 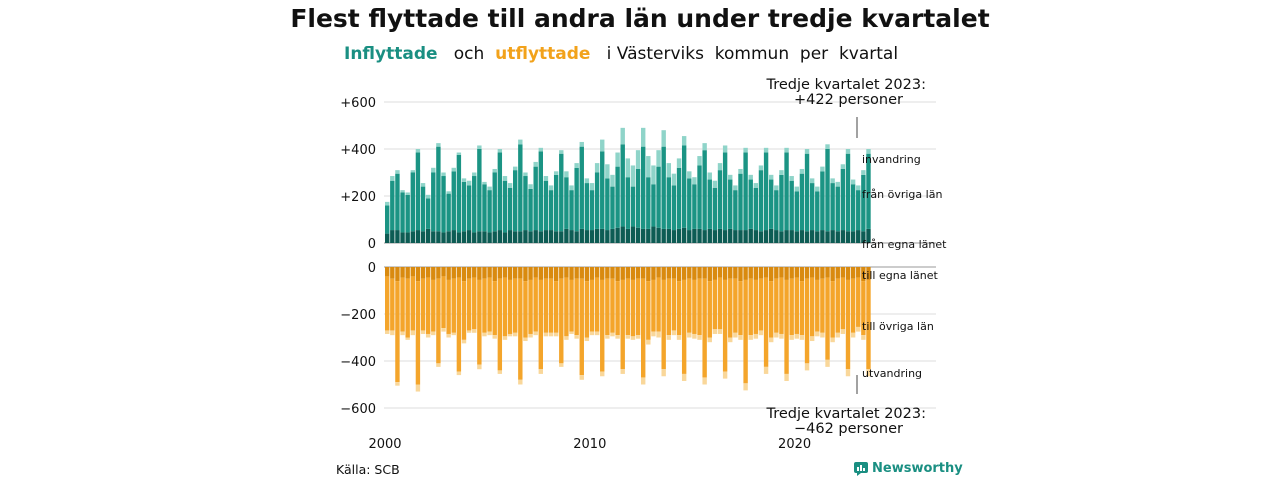 I want to click on y-tick-label-in: +200, so click(x=358, y=197).